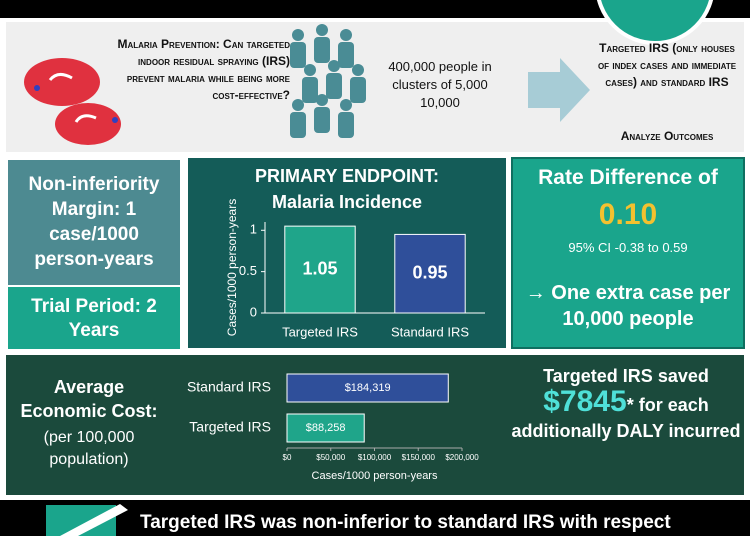 The height and width of the screenshot is (536, 750). Describe the element at coordinates (248, 270) in the screenshot. I see `y-tick-label: 0.5` at that location.